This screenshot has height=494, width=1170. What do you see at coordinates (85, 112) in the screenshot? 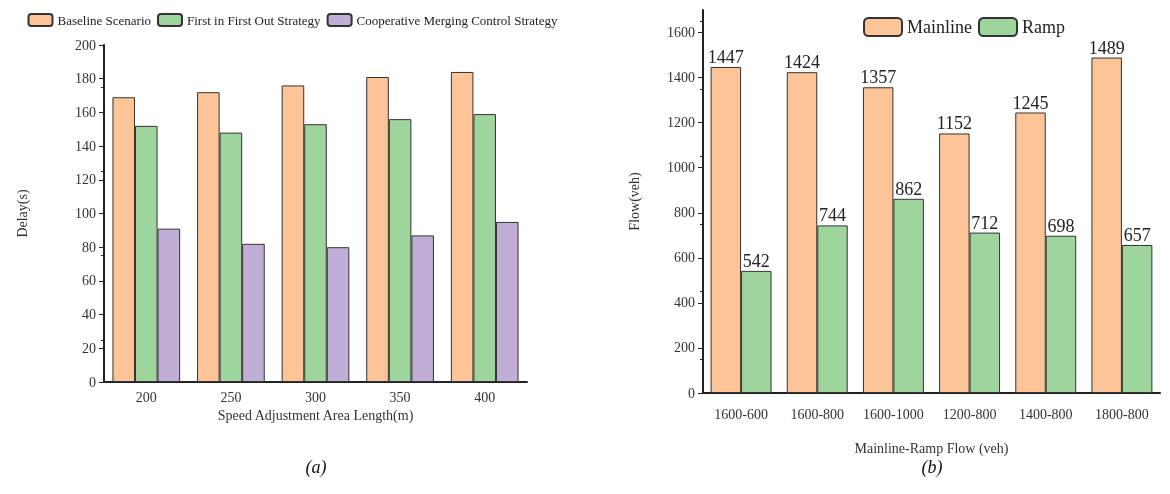
I see `y-tick-label: 160` at bounding box center [85, 112].